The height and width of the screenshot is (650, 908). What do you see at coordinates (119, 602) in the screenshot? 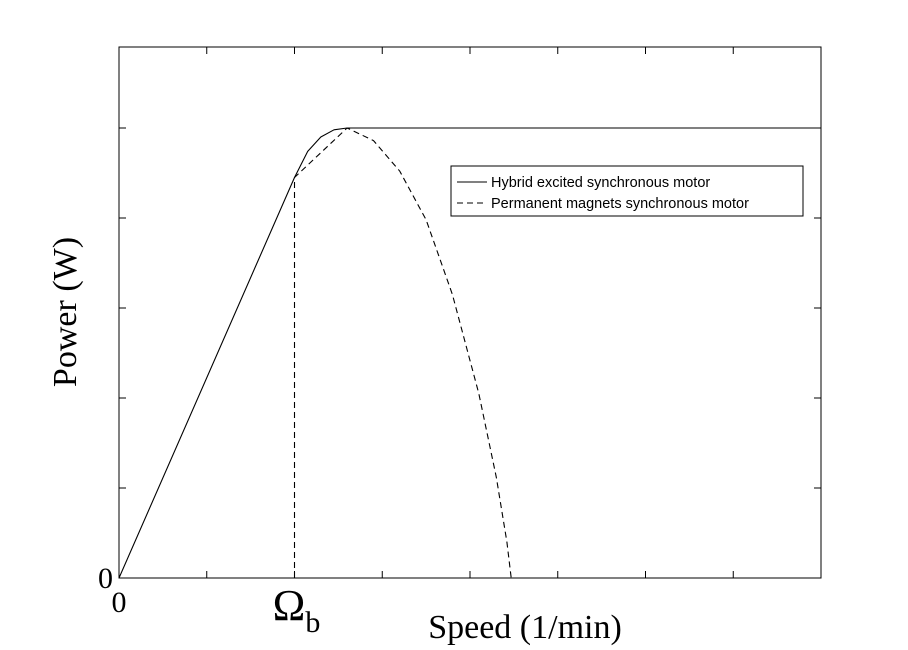
I see `x-tick-label-0: 0` at bounding box center [119, 602].